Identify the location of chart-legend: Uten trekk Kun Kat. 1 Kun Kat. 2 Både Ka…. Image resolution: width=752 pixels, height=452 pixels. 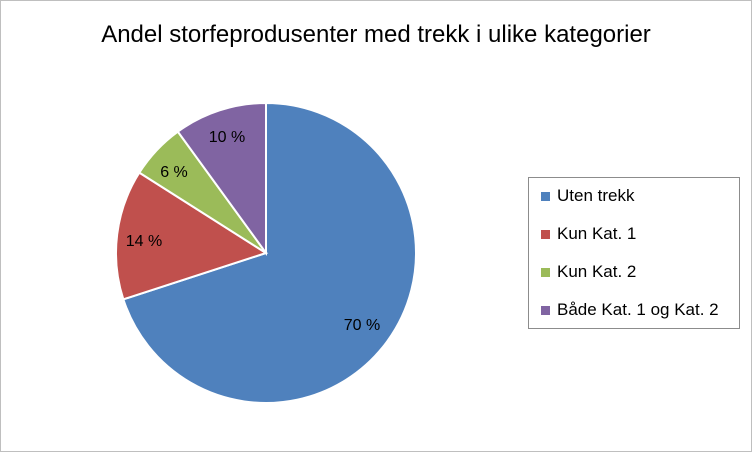
(634, 253).